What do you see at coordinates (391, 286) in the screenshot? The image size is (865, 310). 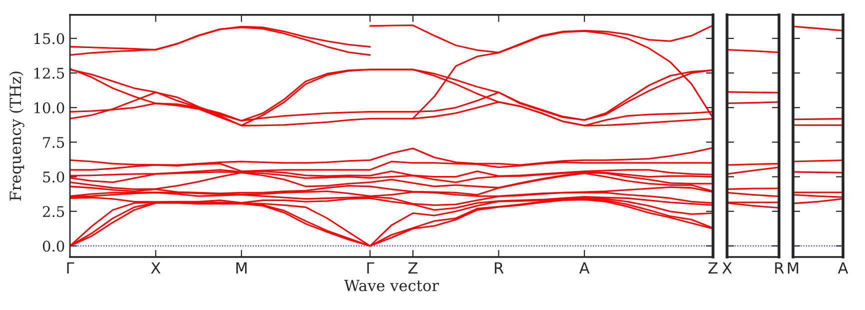 I see `x-axis-title: Wave vector` at bounding box center [391, 286].